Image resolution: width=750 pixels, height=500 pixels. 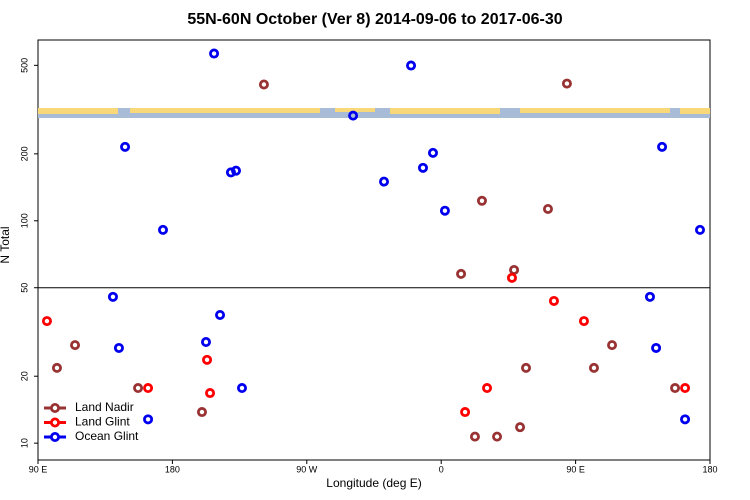 I want to click on y-tick-label: 500, so click(x=24, y=65).